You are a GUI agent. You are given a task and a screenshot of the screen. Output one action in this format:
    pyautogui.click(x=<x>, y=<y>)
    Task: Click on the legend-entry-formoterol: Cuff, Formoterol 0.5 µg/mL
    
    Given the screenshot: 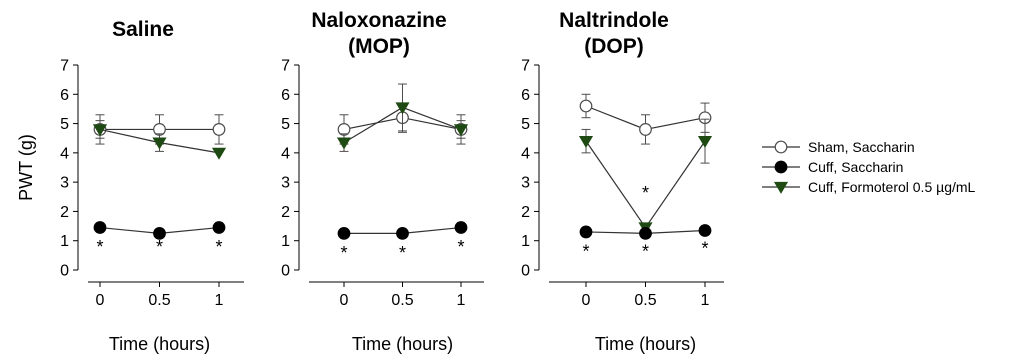 What is the action you would take?
    pyautogui.click(x=869, y=187)
    